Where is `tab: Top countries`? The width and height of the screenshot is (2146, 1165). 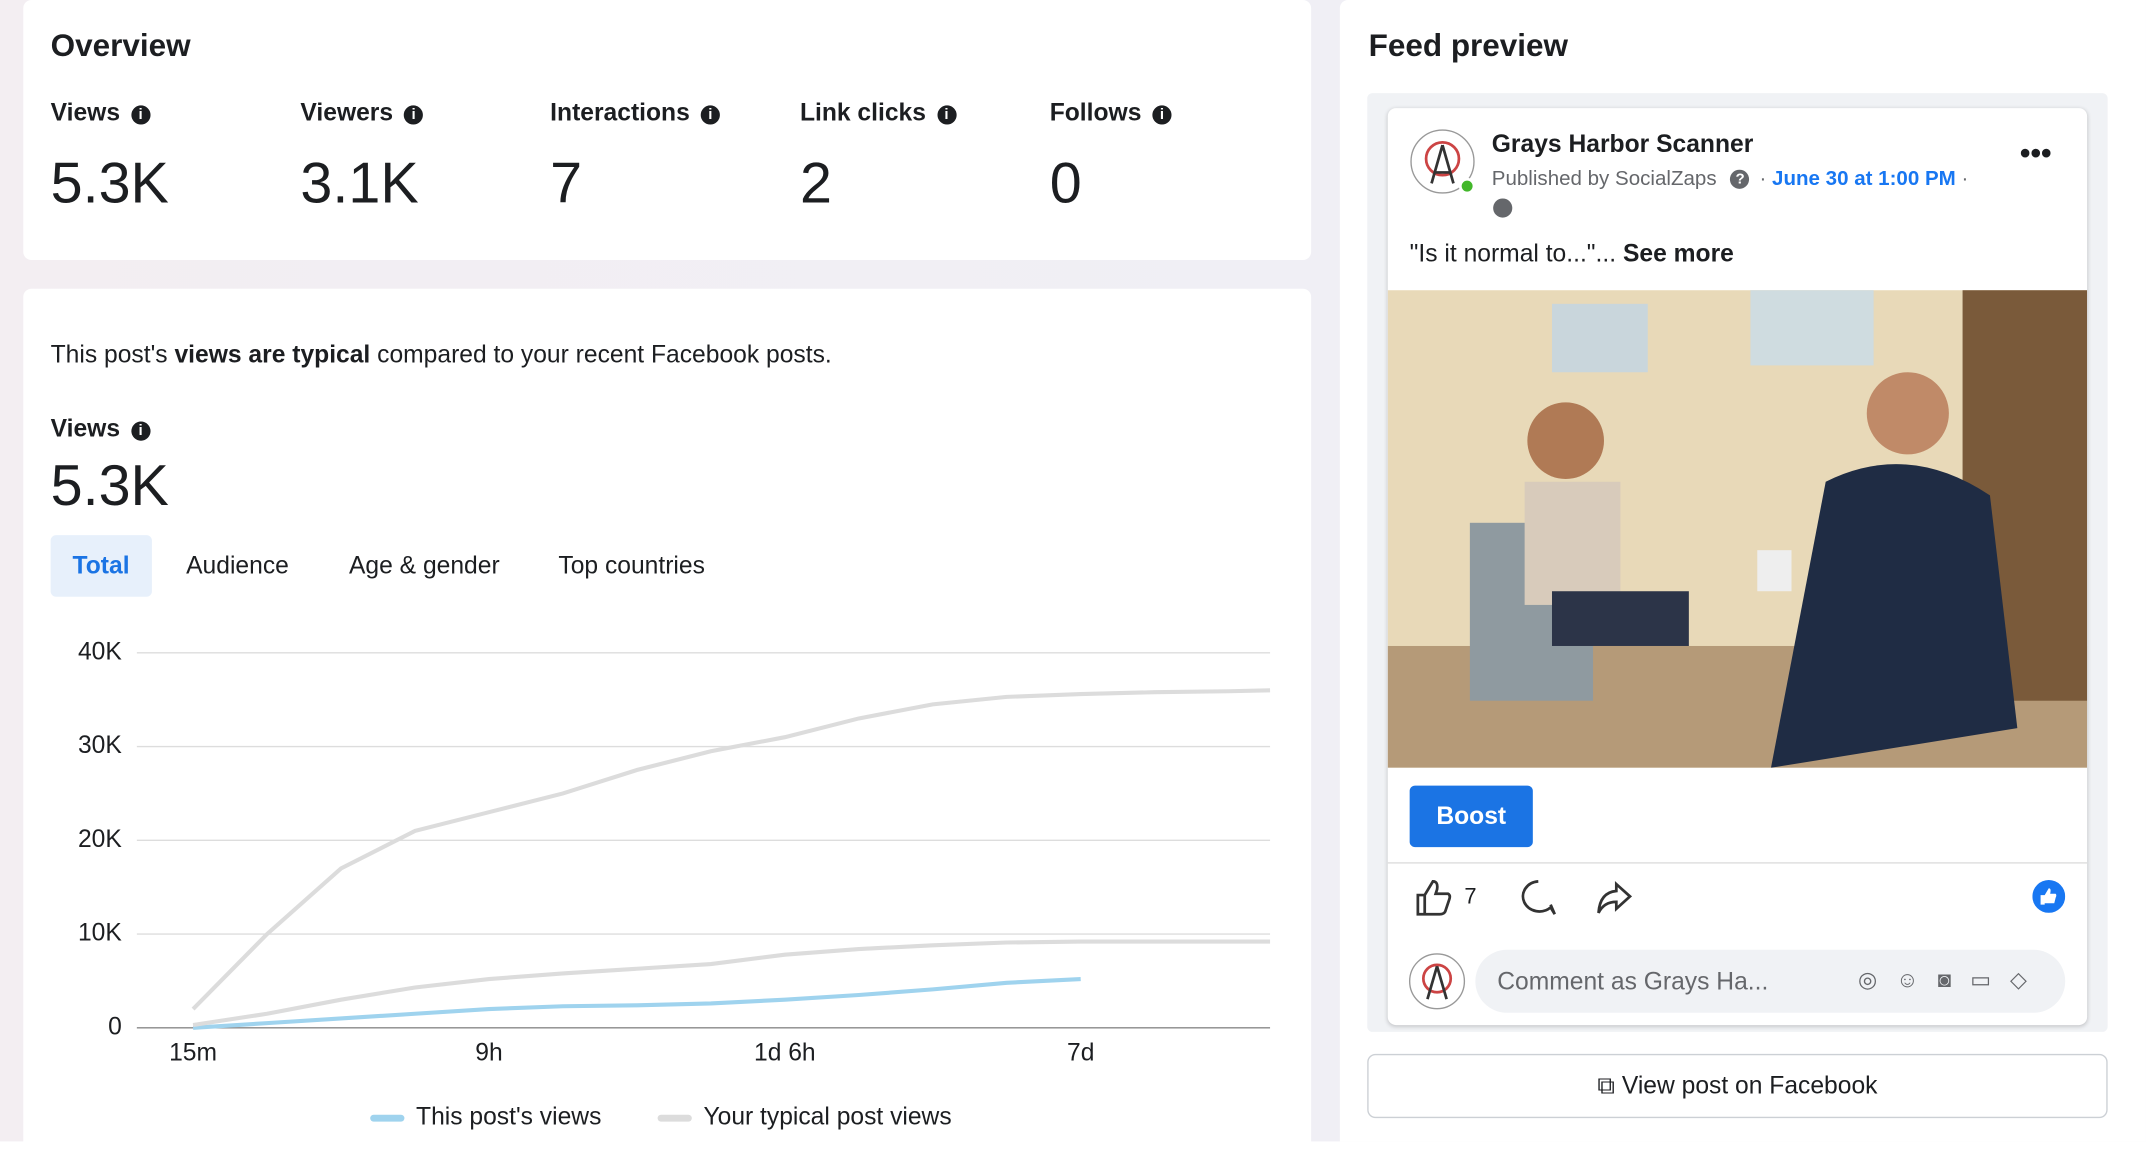
tab: Top countries is located at coordinates (631, 565).